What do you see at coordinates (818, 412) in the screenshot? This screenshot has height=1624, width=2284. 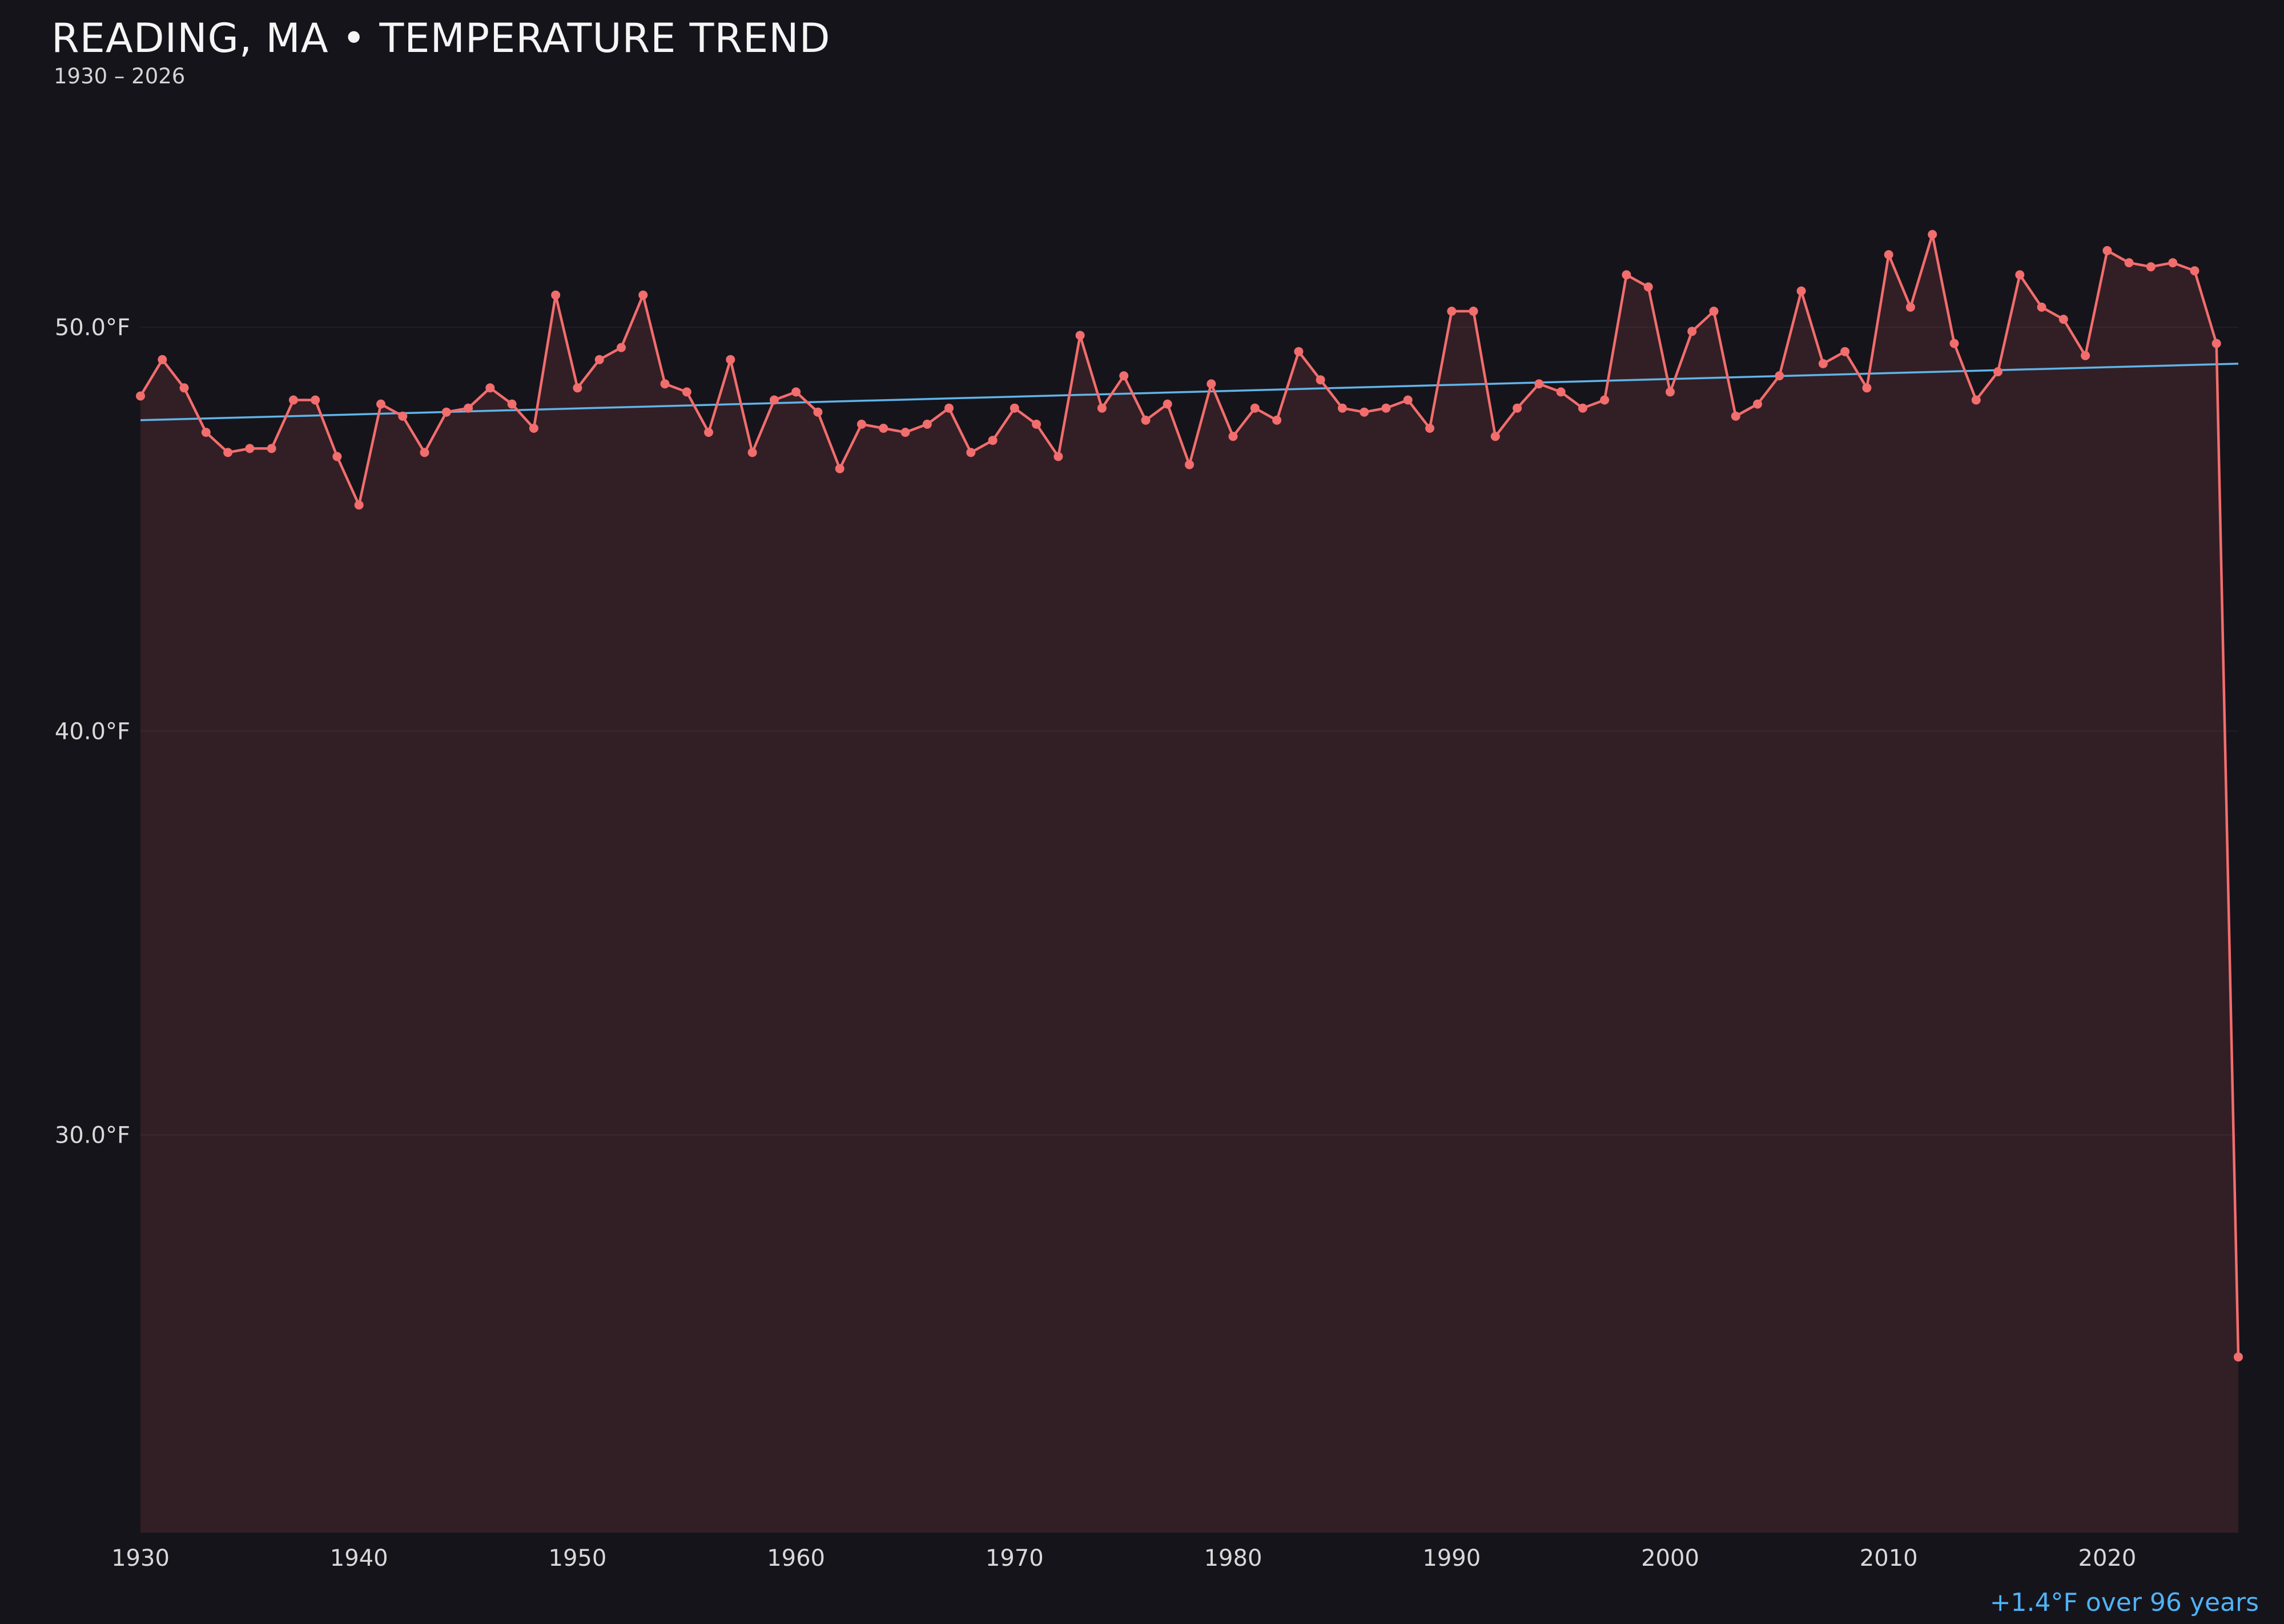 I see `data-point-1961` at bounding box center [818, 412].